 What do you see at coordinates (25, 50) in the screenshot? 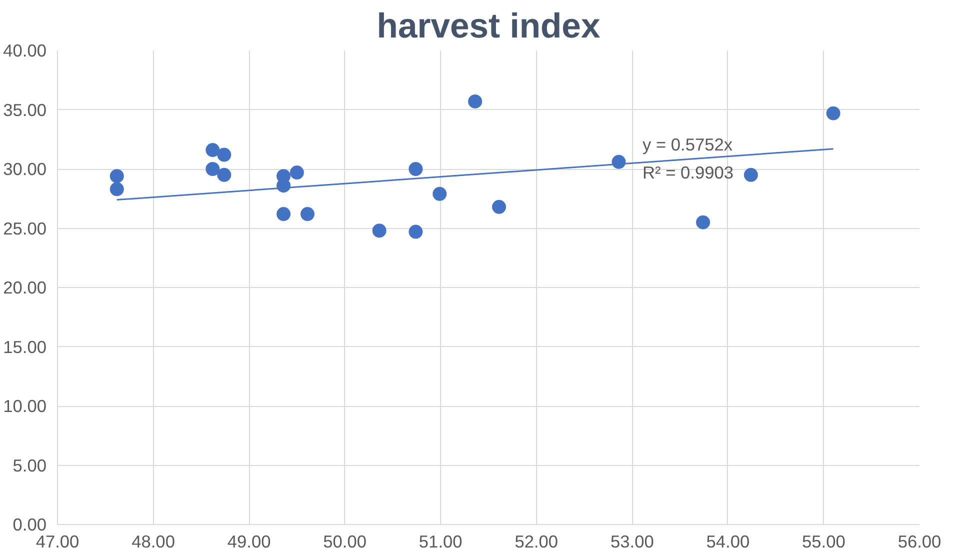
I see `y-tick-label: 40.00` at bounding box center [25, 50].